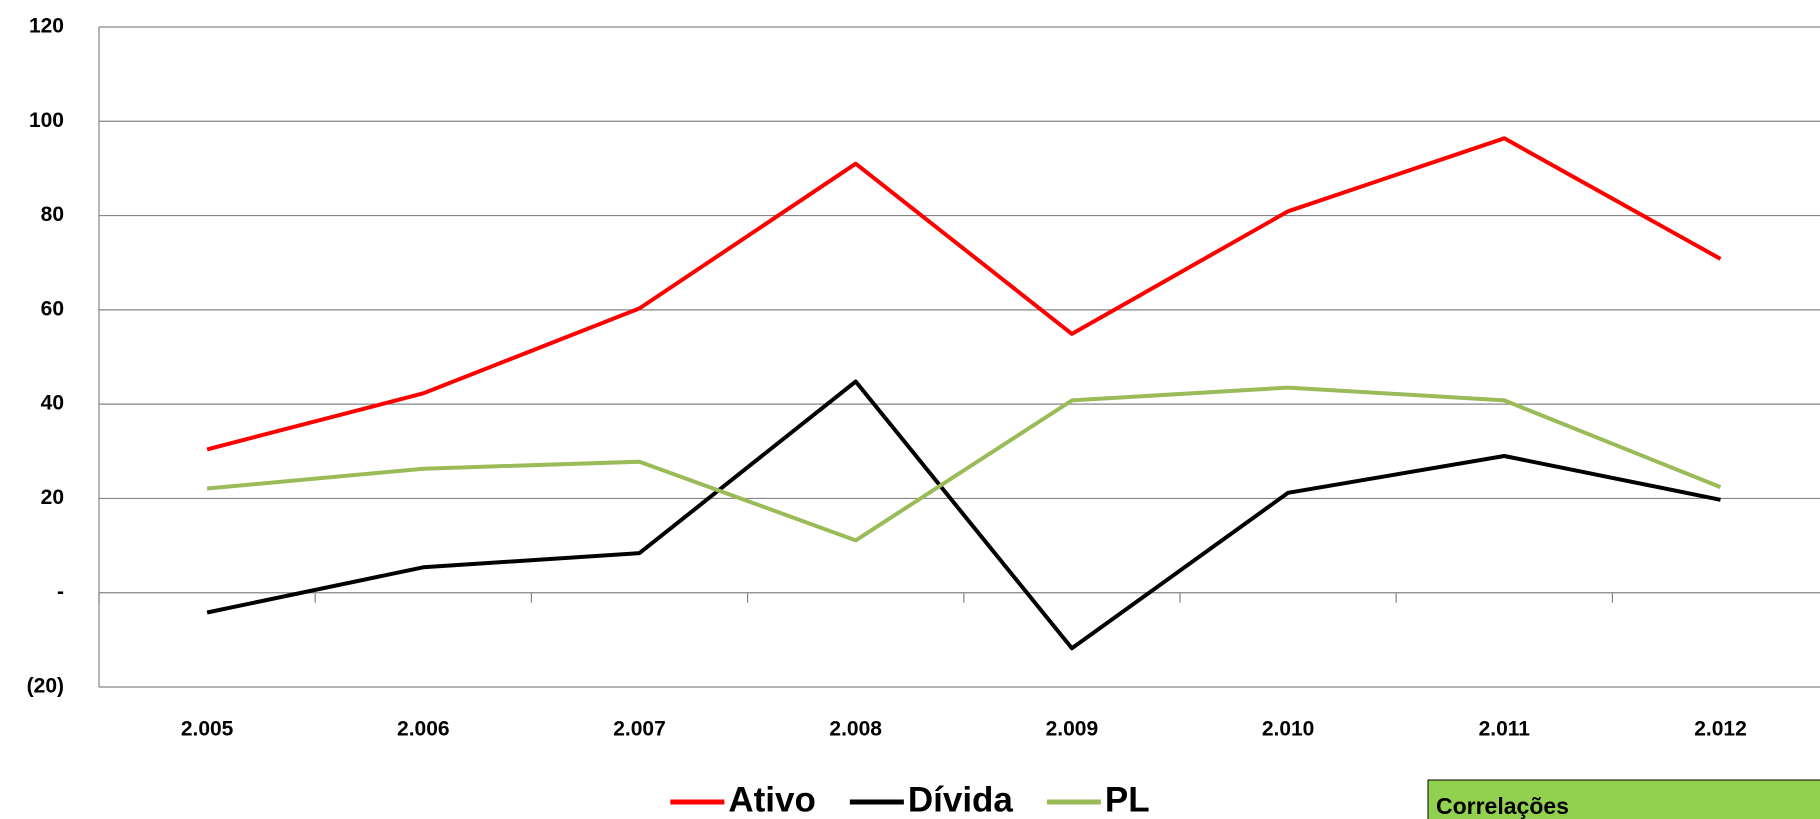  Describe the element at coordinates (45, 686) in the screenshot. I see `y-tick-label: (20)` at that location.